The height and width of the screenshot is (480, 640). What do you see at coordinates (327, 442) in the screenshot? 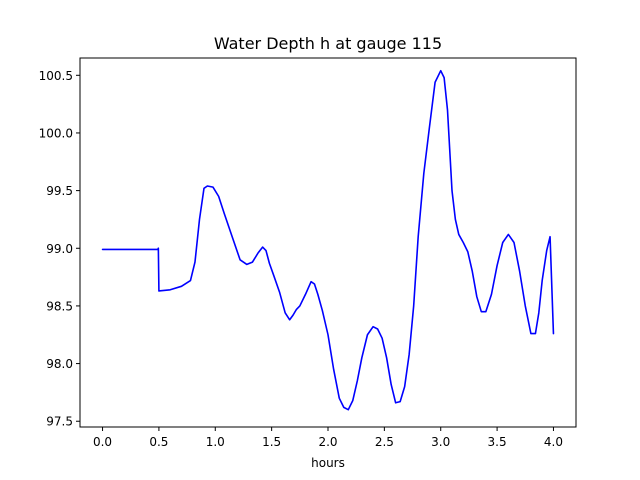
I see `x-tick-label: 2.0` at bounding box center [327, 442].